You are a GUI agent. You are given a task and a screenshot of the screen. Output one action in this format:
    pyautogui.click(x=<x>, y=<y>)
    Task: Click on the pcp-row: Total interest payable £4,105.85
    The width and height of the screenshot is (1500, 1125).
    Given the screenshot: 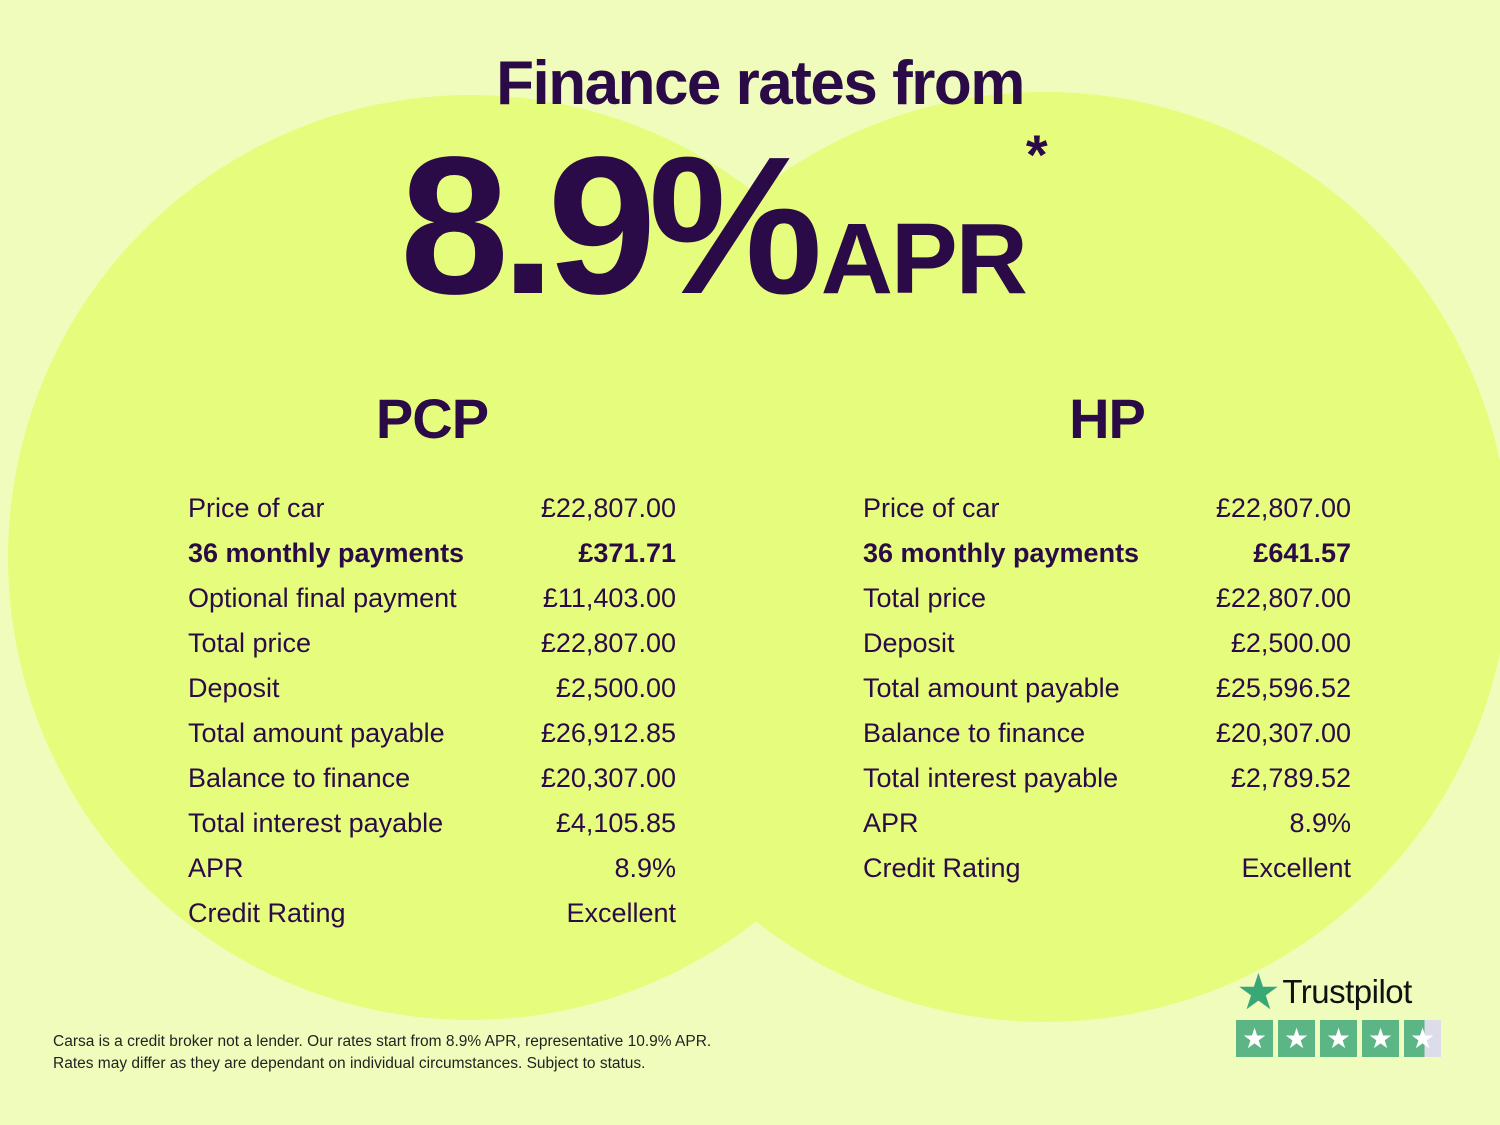 What is the action you would take?
    pyautogui.click(x=432, y=823)
    